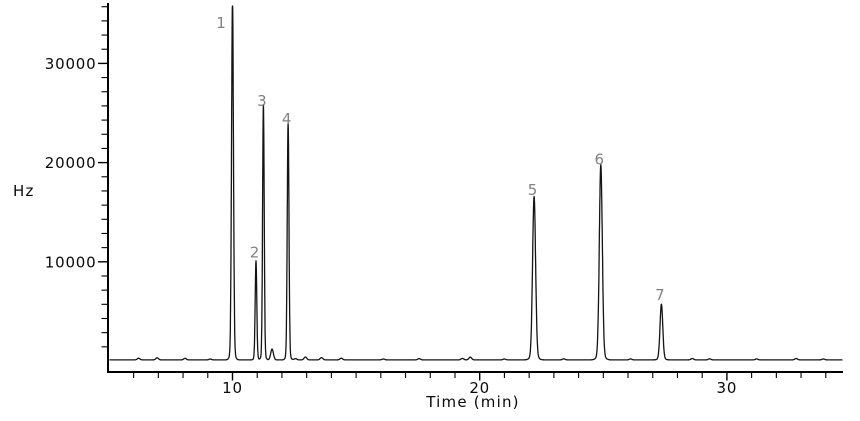 The height and width of the screenshot is (421, 860). Describe the element at coordinates (232, 388) in the screenshot. I see `x-tick-label: 10` at that location.